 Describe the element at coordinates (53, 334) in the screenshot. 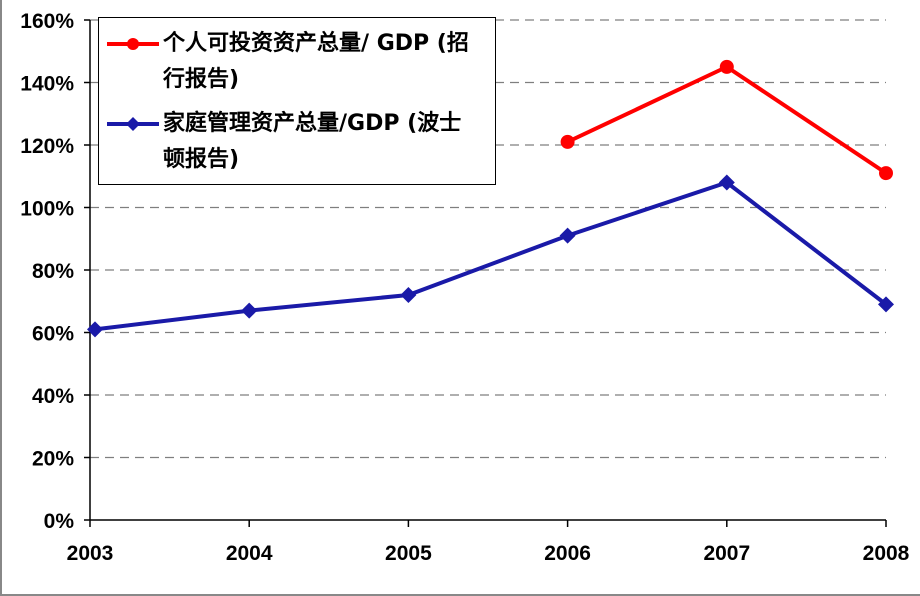

I see `y-tick-label: 60%` at that location.